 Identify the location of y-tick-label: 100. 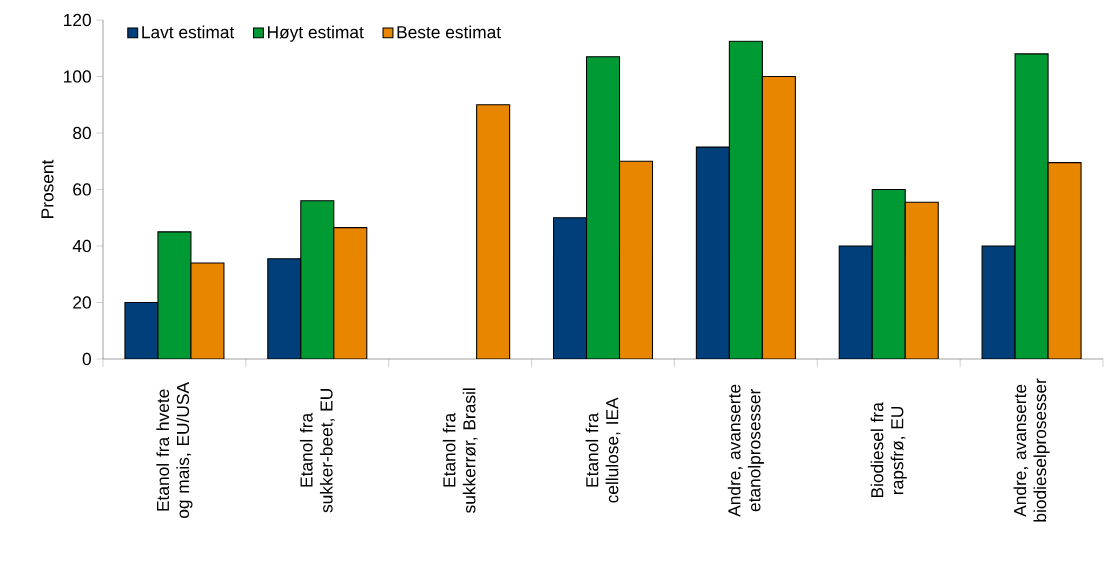
(77, 76).